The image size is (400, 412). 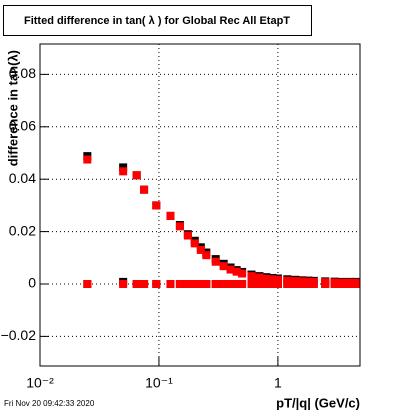 I want to click on timestamp: Fri Nov 20 09:42:33 2020, so click(x=49, y=403).